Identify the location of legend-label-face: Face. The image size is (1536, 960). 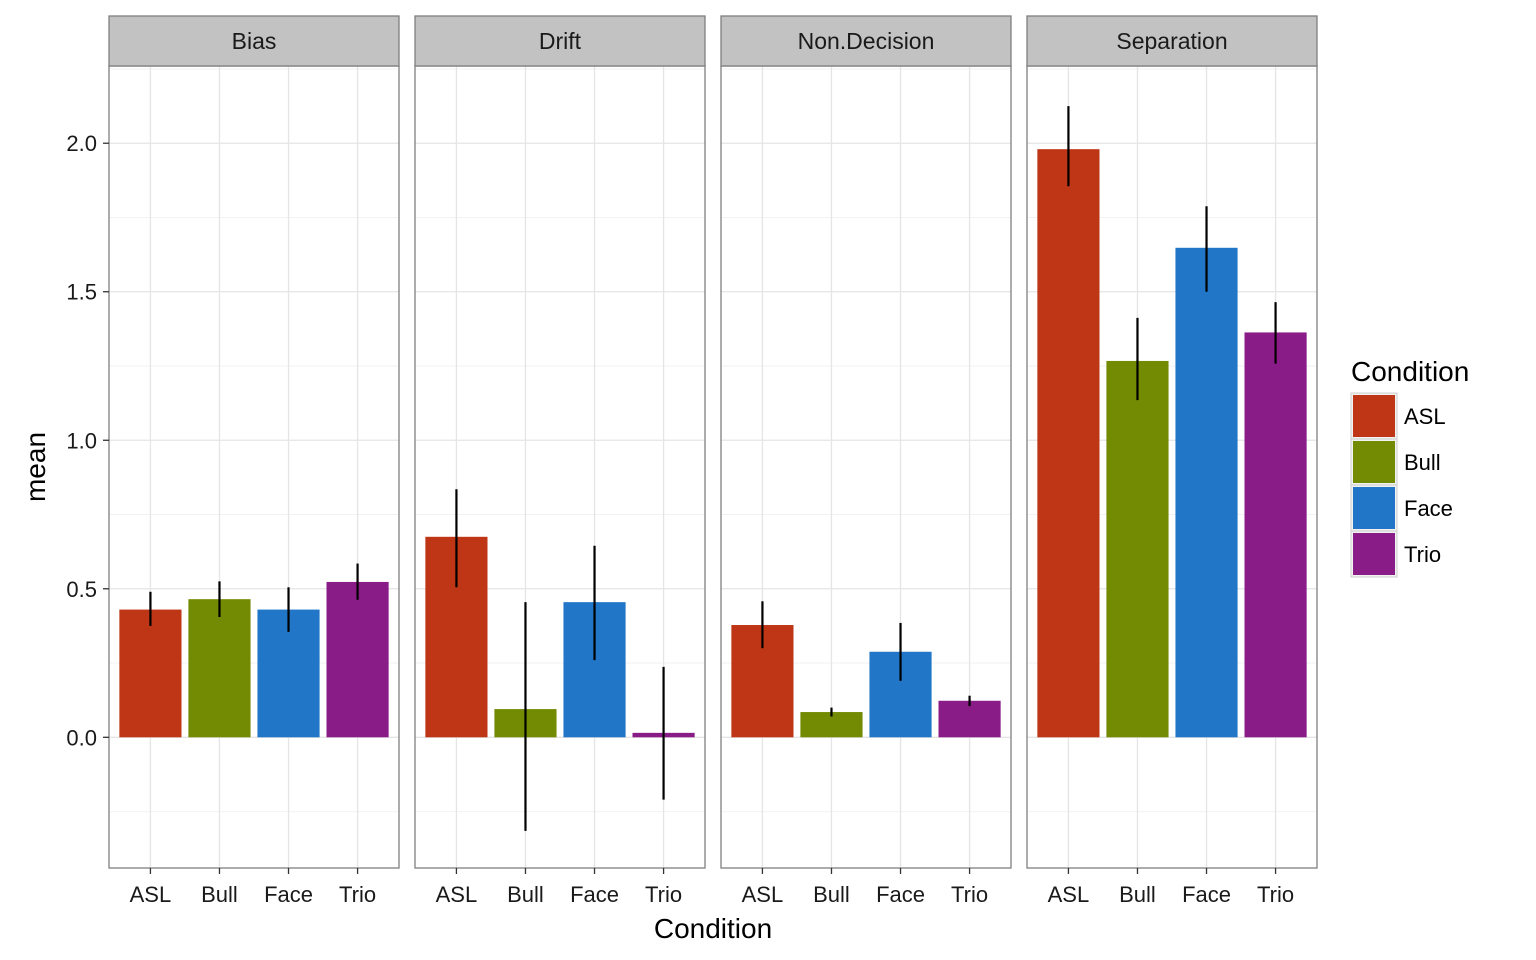
(1428, 508).